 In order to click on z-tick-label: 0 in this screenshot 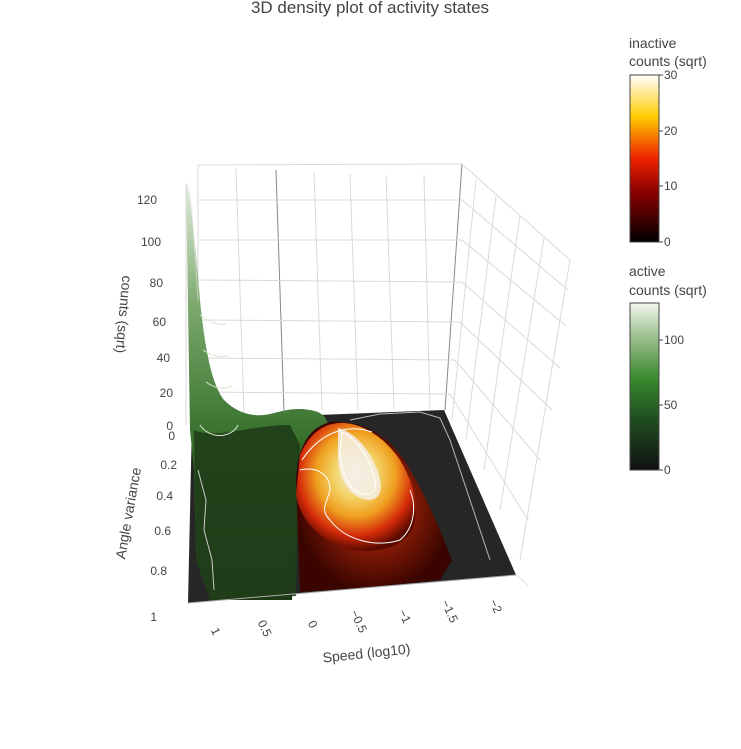, I will do `click(169, 426)`.